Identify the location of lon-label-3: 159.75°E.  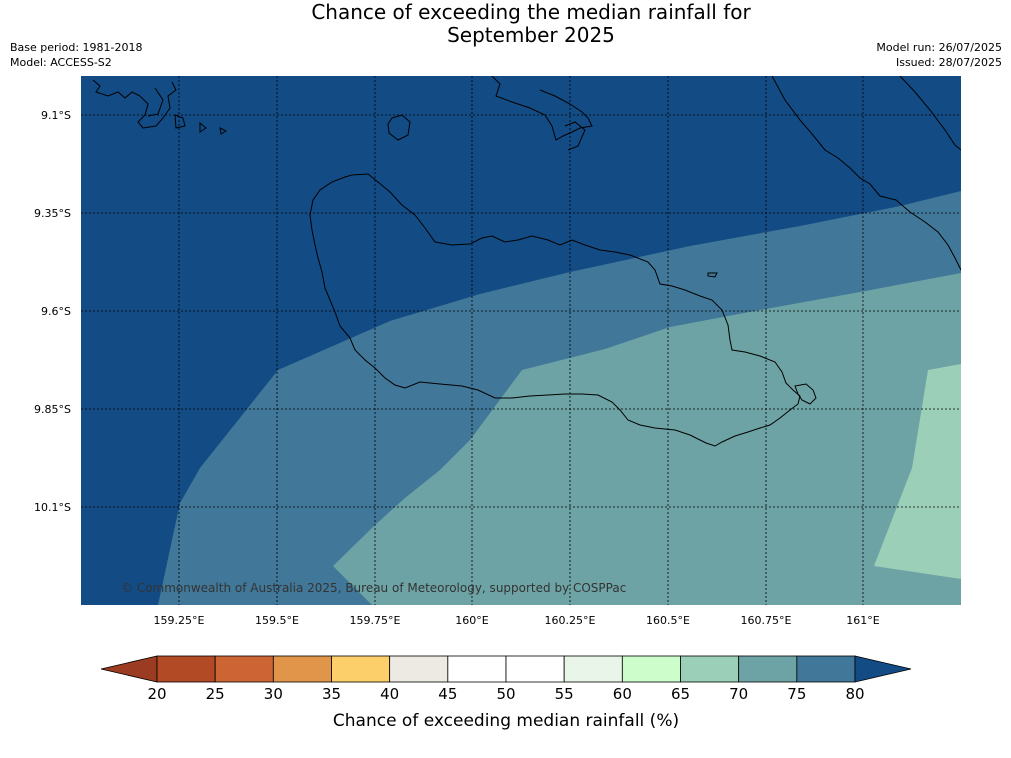
(375, 620).